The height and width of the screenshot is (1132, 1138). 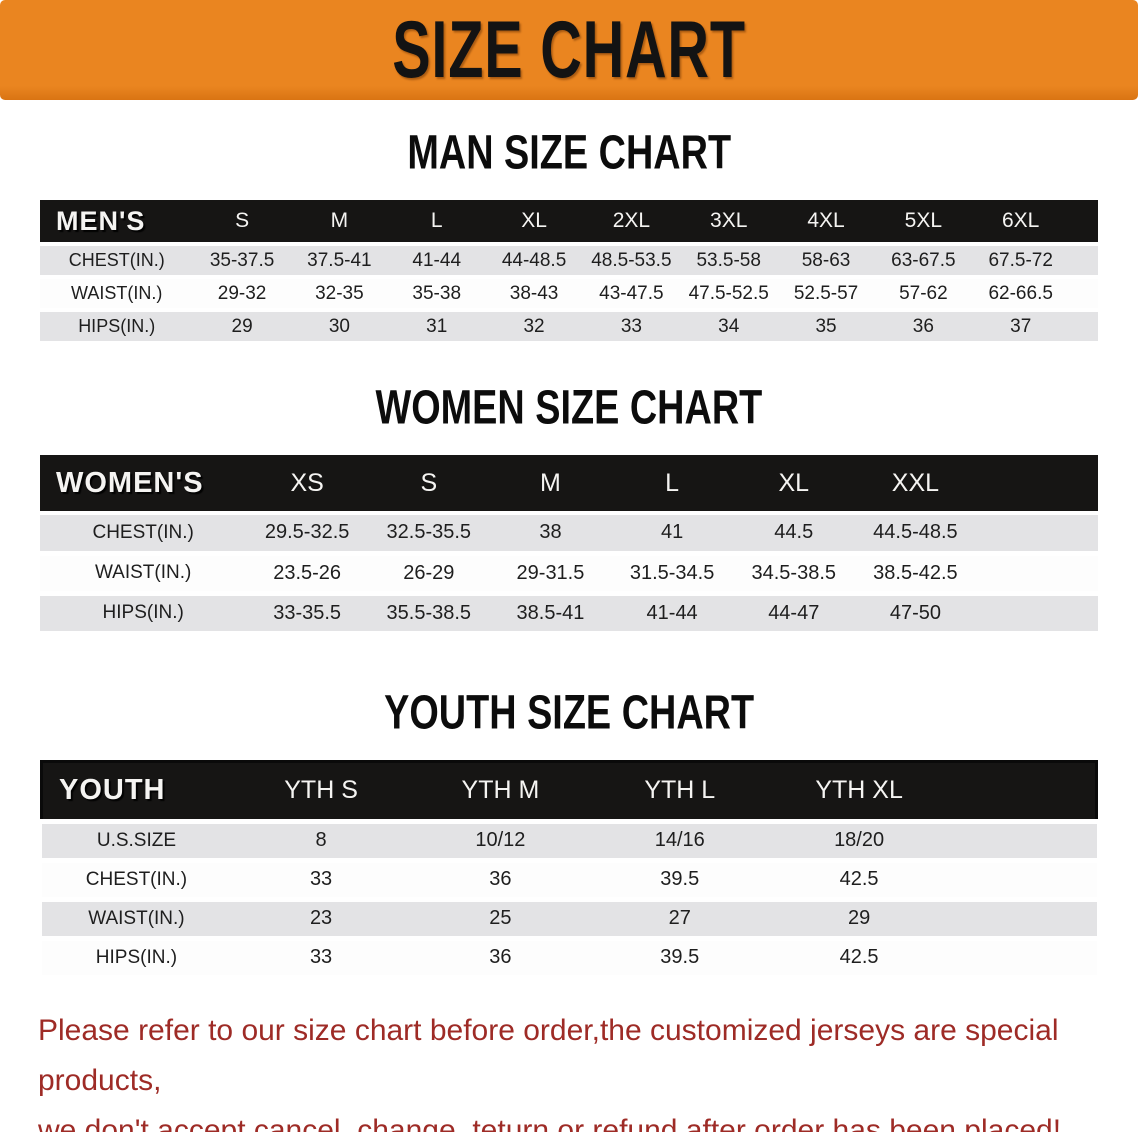 What do you see at coordinates (569, 840) in the screenshot?
I see `measurement-row: U.S.SIZE 8 10/12 14/16 18/20` at bounding box center [569, 840].